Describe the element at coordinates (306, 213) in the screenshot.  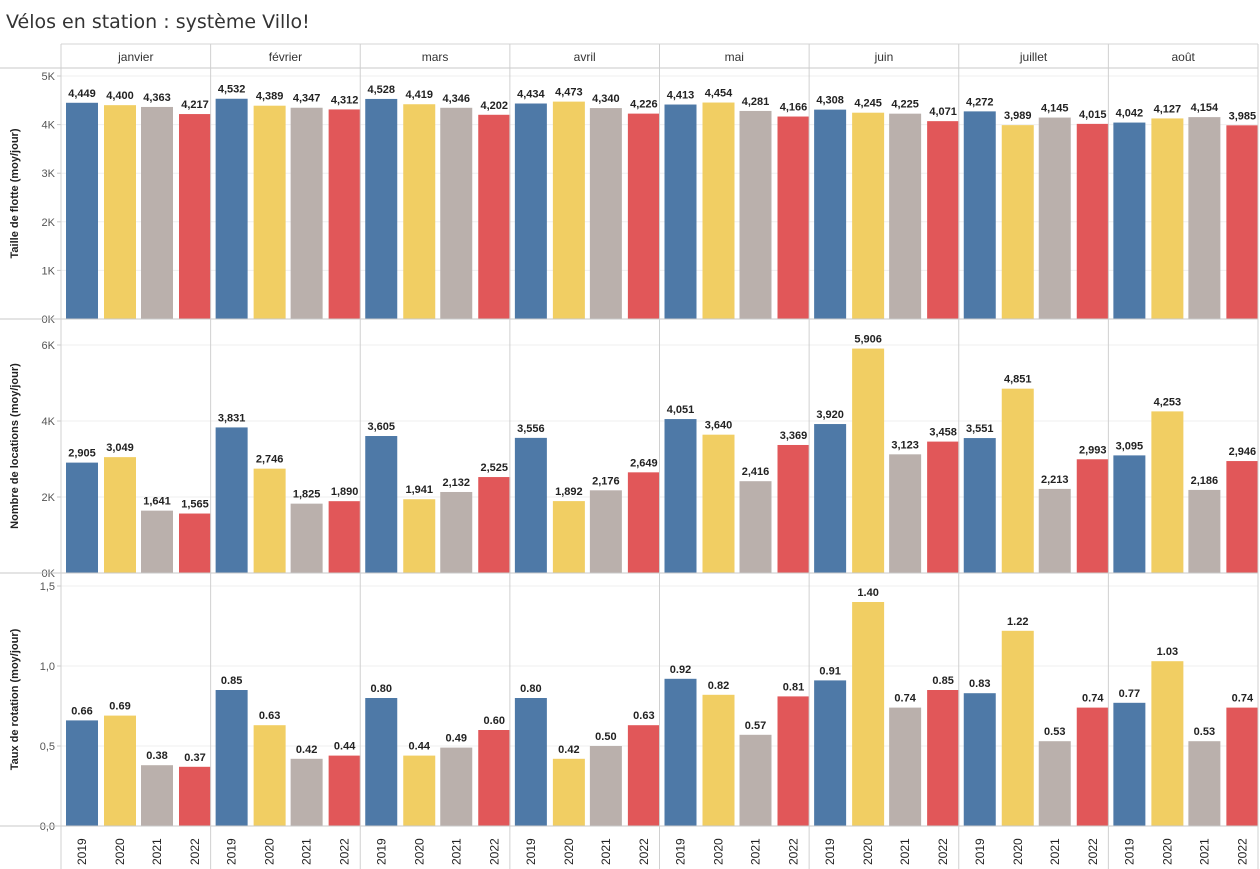
I see `bar-p0-février-2021` at that location.